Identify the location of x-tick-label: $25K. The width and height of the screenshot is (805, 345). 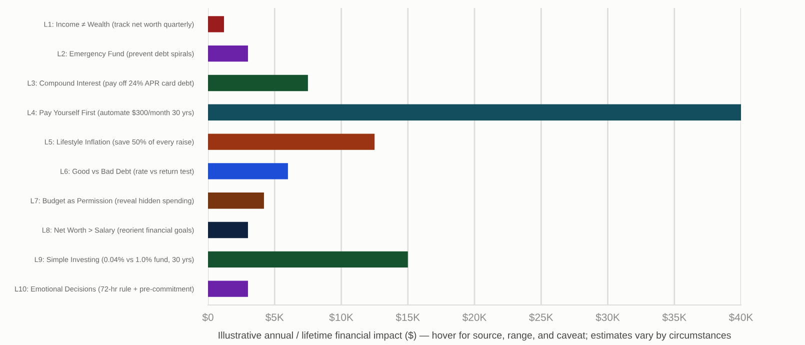
(541, 317).